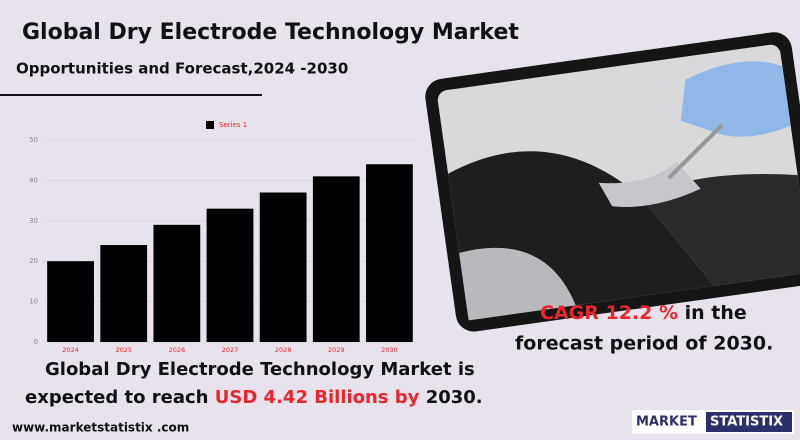  I want to click on x-tick-label: 2030, so click(389, 350).